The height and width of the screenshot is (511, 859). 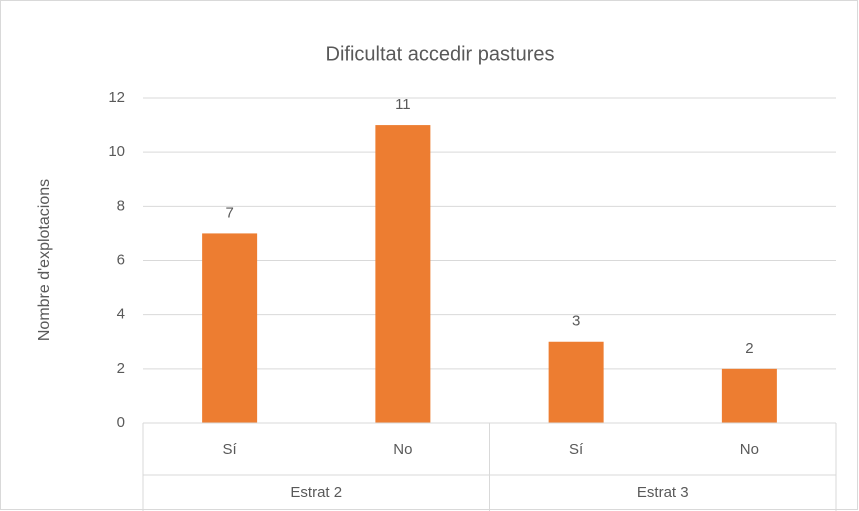 I want to click on y-tick-label: 6, so click(x=121, y=259).